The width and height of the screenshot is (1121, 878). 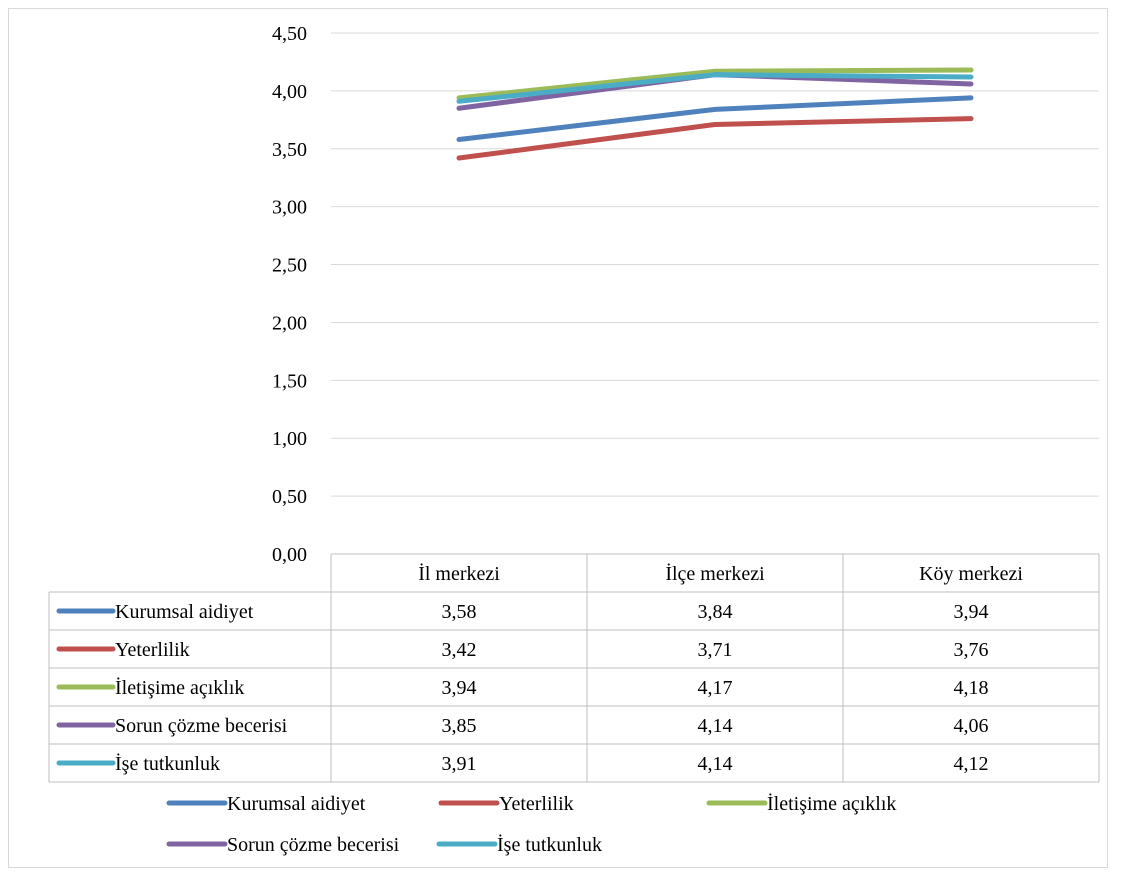 I want to click on y-tick-label: 1,50, so click(x=289, y=381).